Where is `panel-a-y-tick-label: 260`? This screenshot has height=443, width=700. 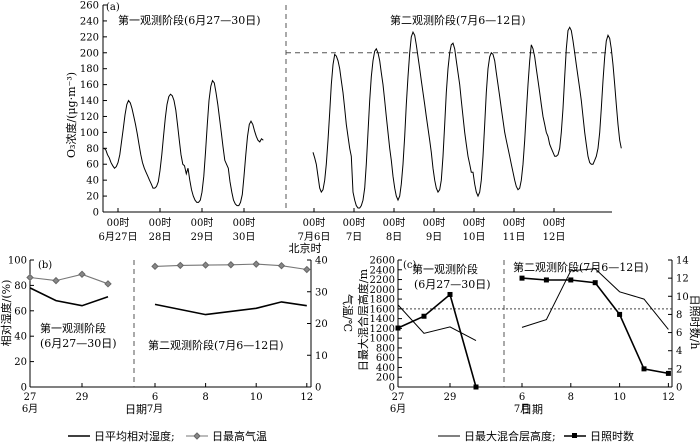
panel-a-y-tick-label: 260 is located at coordinates (89, 6).